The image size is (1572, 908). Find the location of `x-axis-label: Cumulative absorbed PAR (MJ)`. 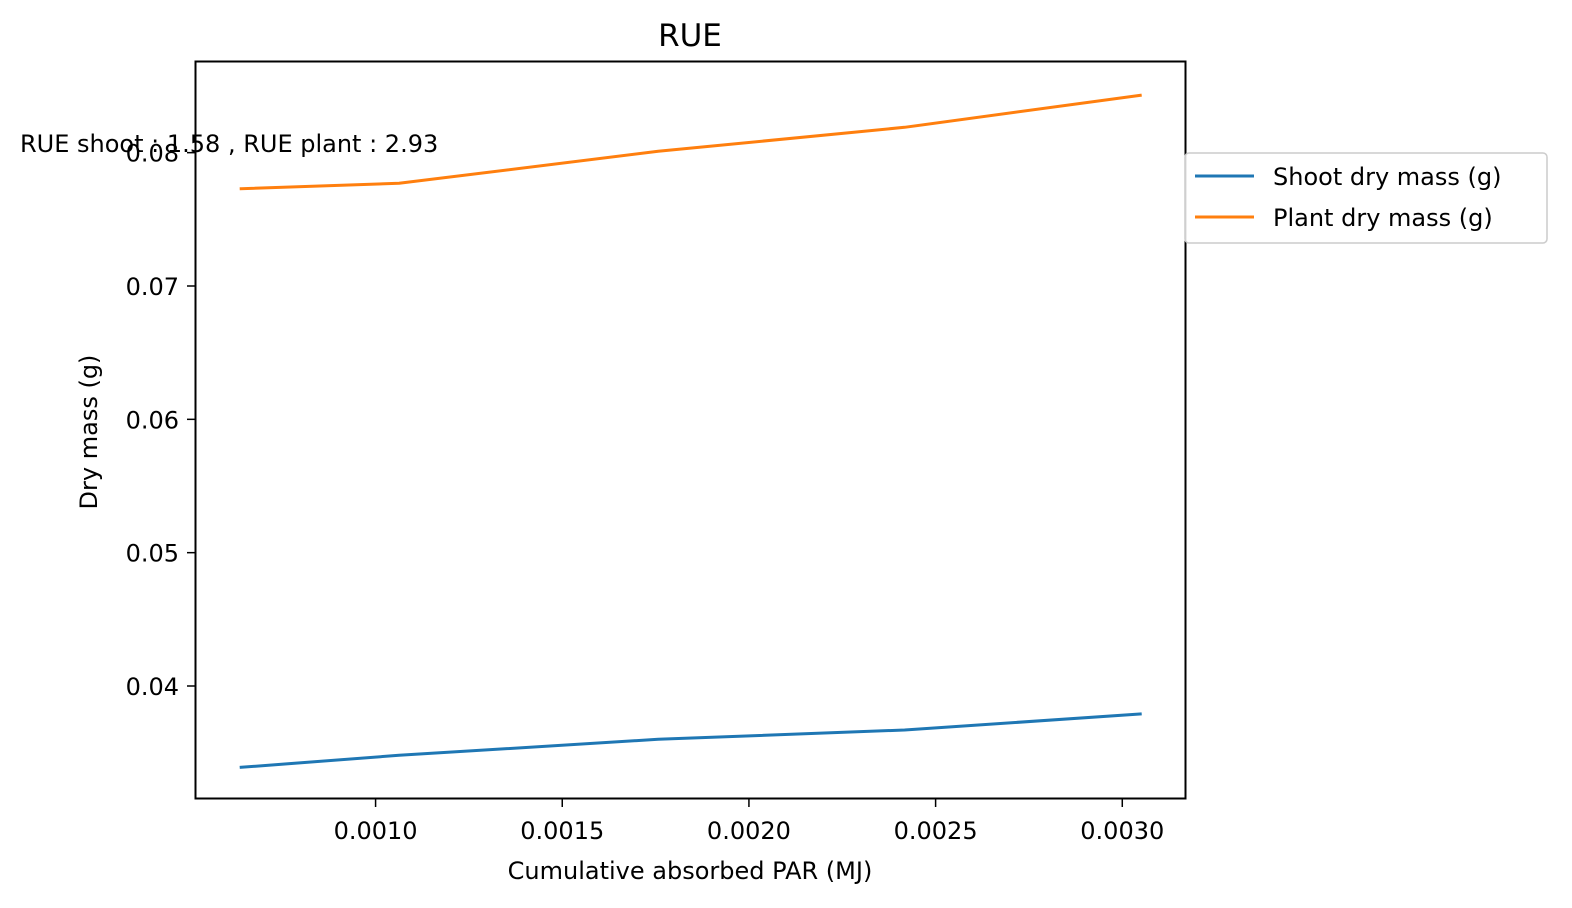

x-axis-label: Cumulative absorbed PAR (MJ) is located at coordinates (690, 871).